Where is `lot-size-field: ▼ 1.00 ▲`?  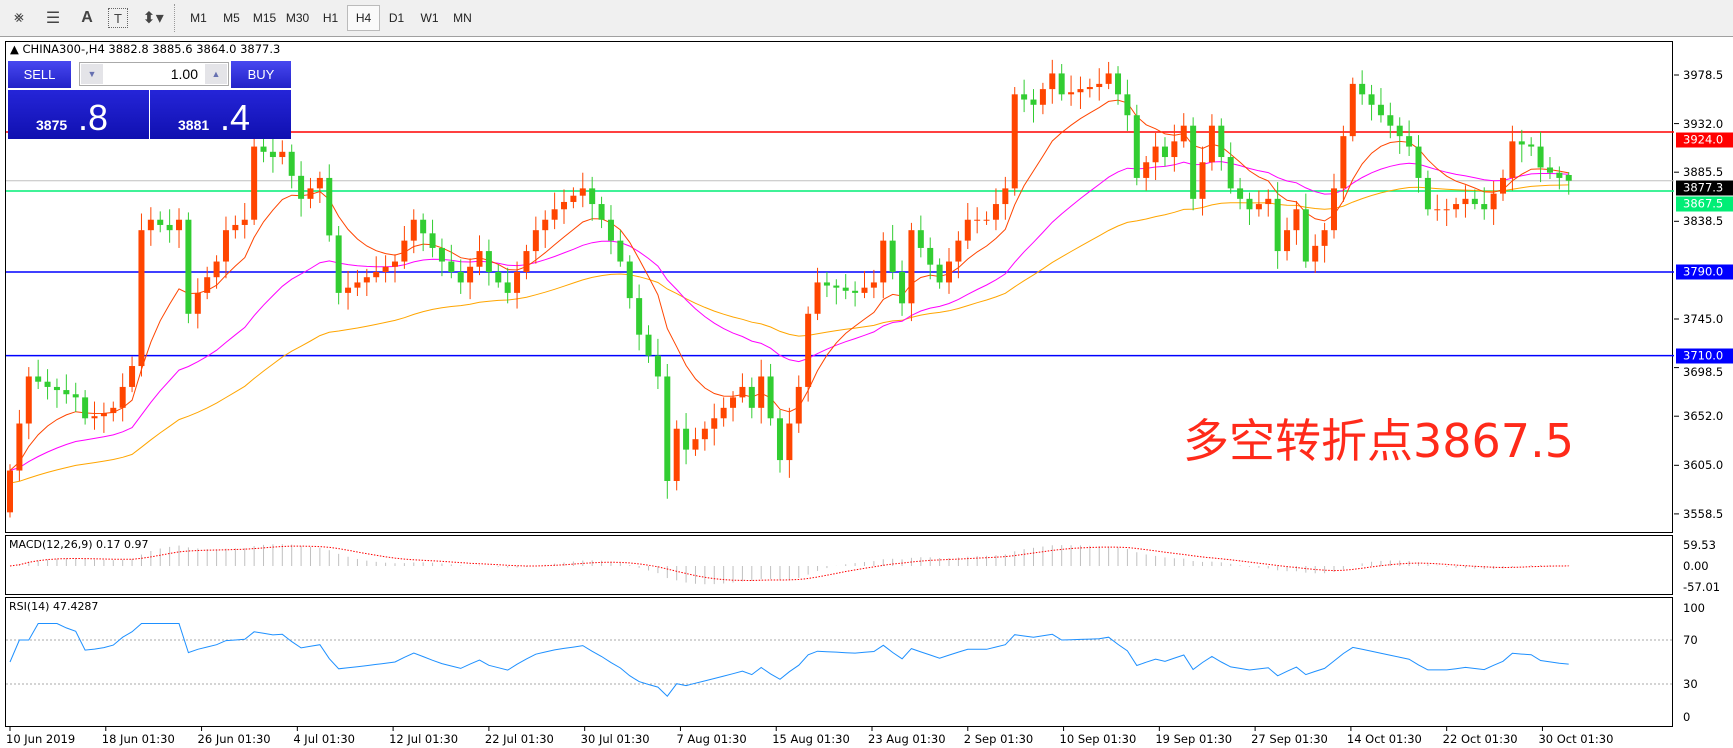
lot-size-field: ▼ 1.00 ▲ is located at coordinates (154, 74).